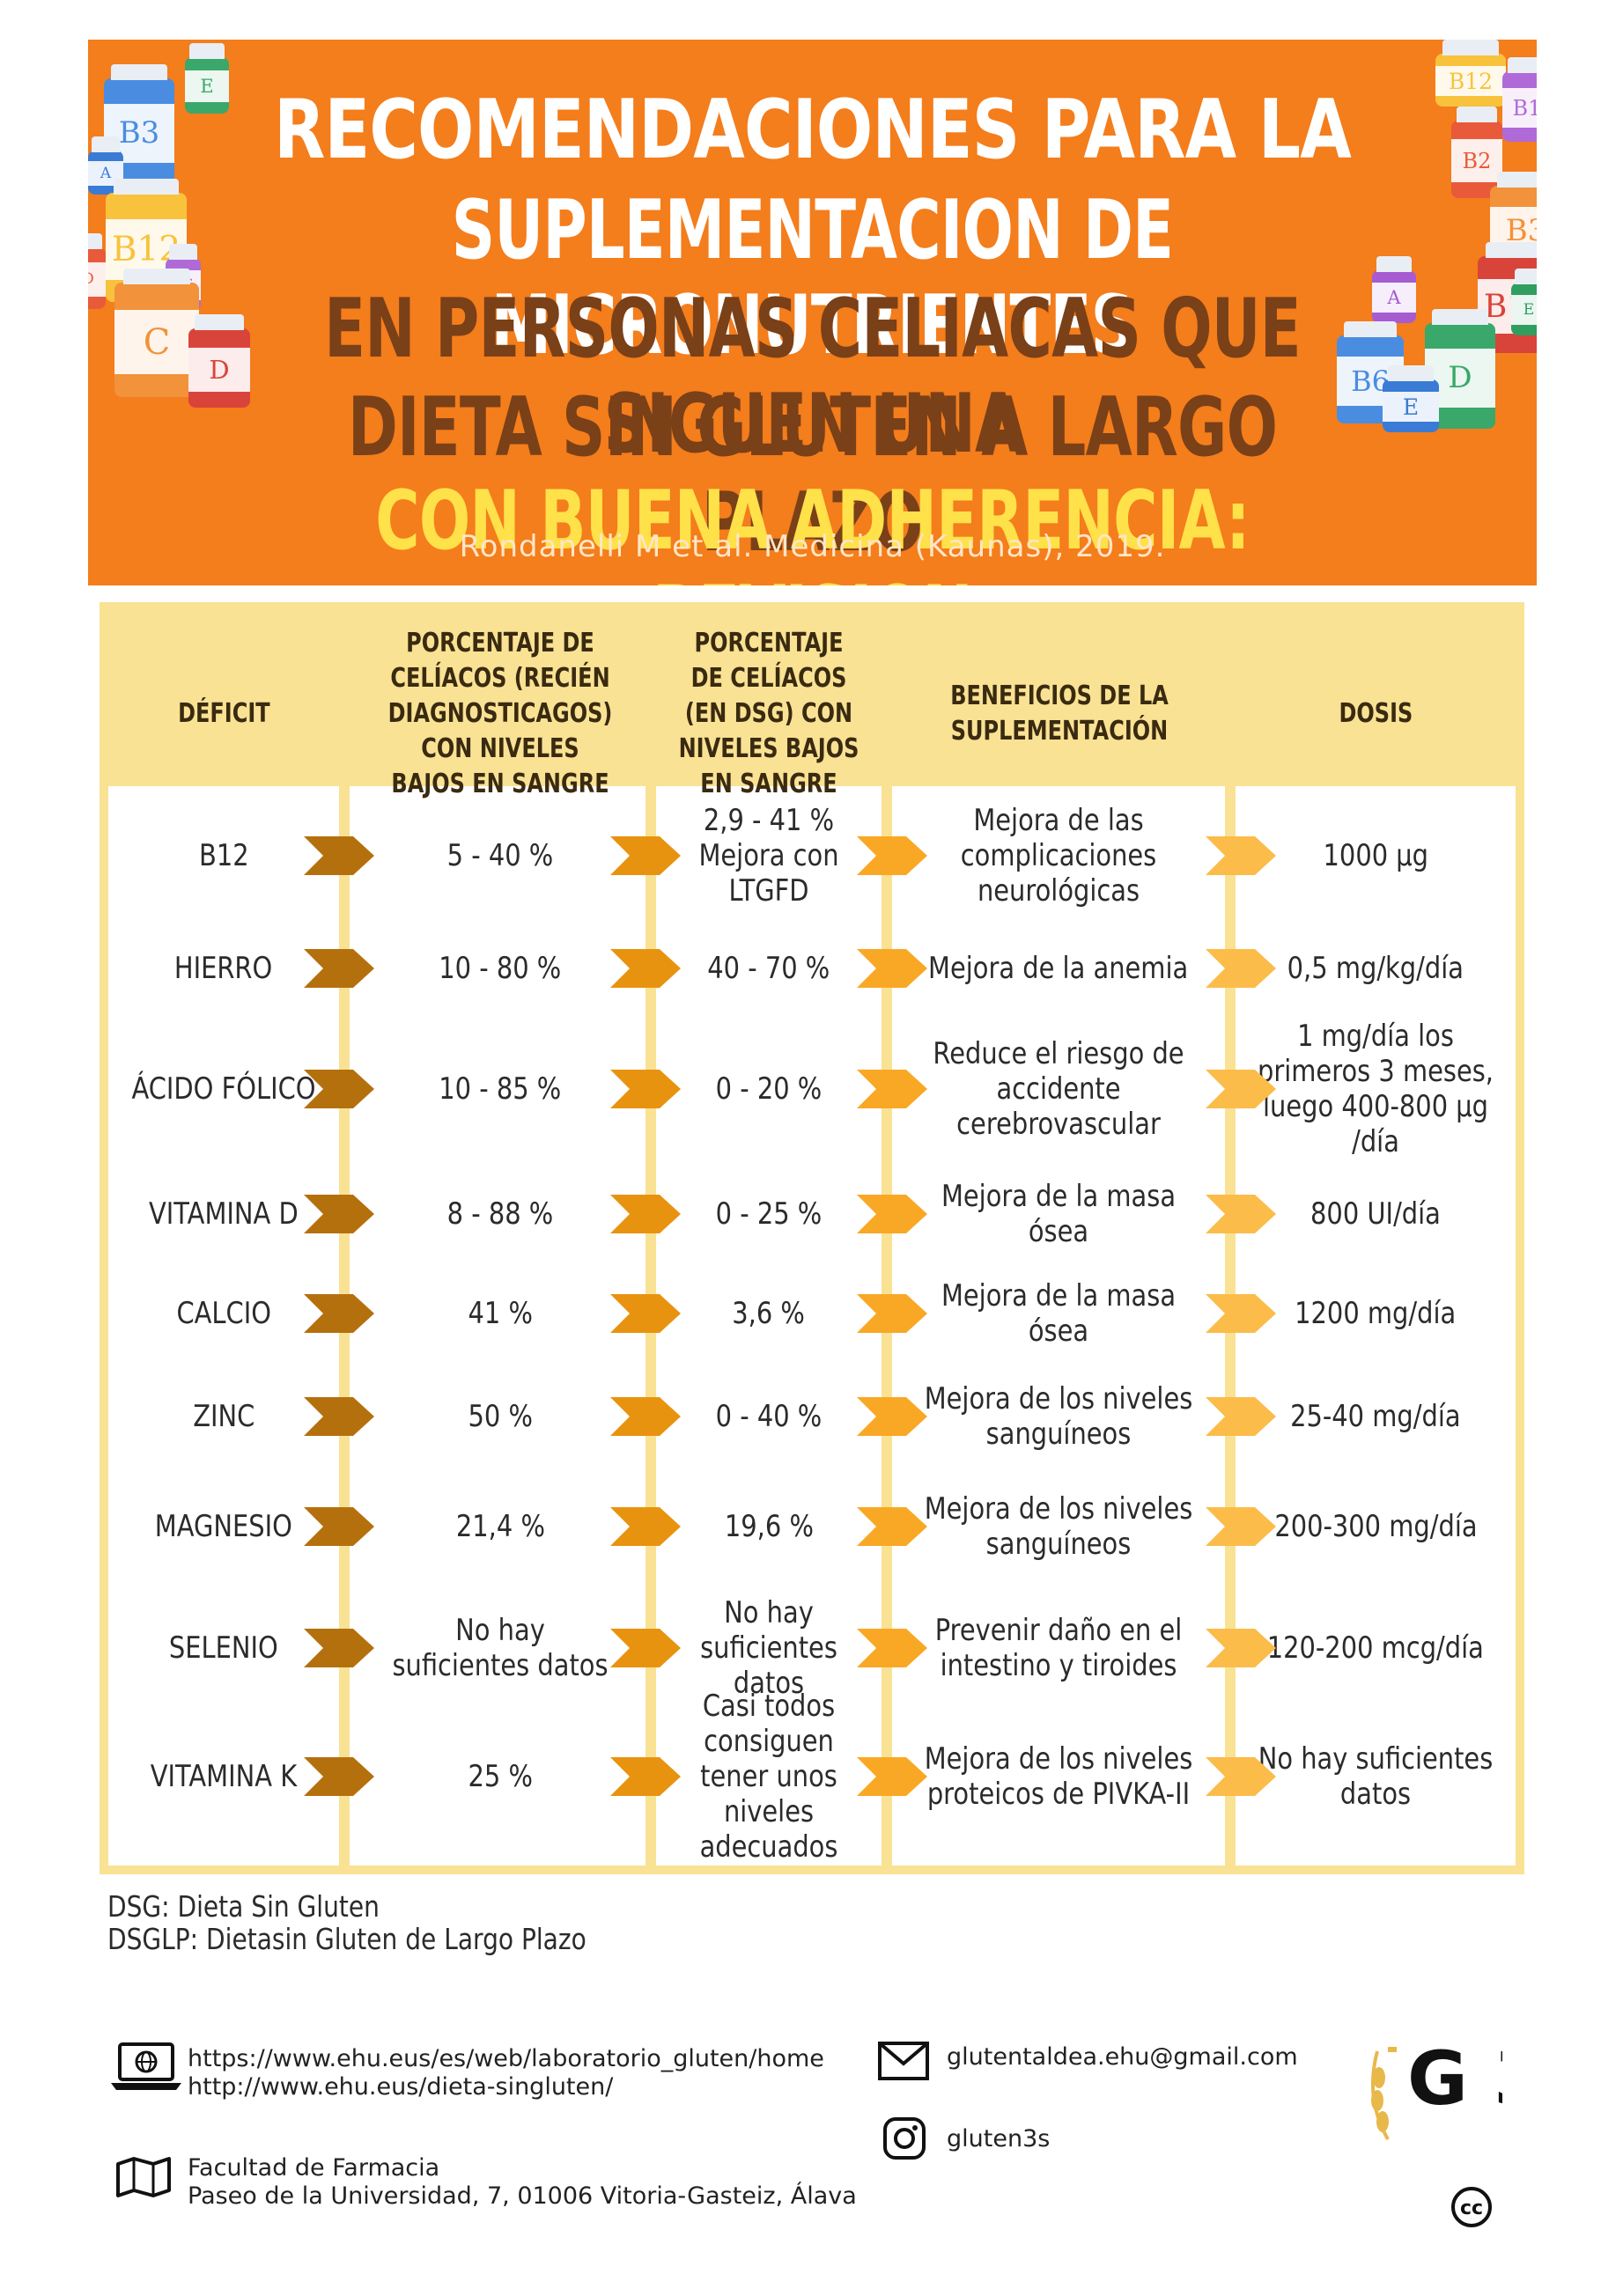 Image resolution: width=1623 pixels, height=2296 pixels. Describe the element at coordinates (769, 1313) in the screenshot. I see `dsg-cell: 3,6 %` at that location.